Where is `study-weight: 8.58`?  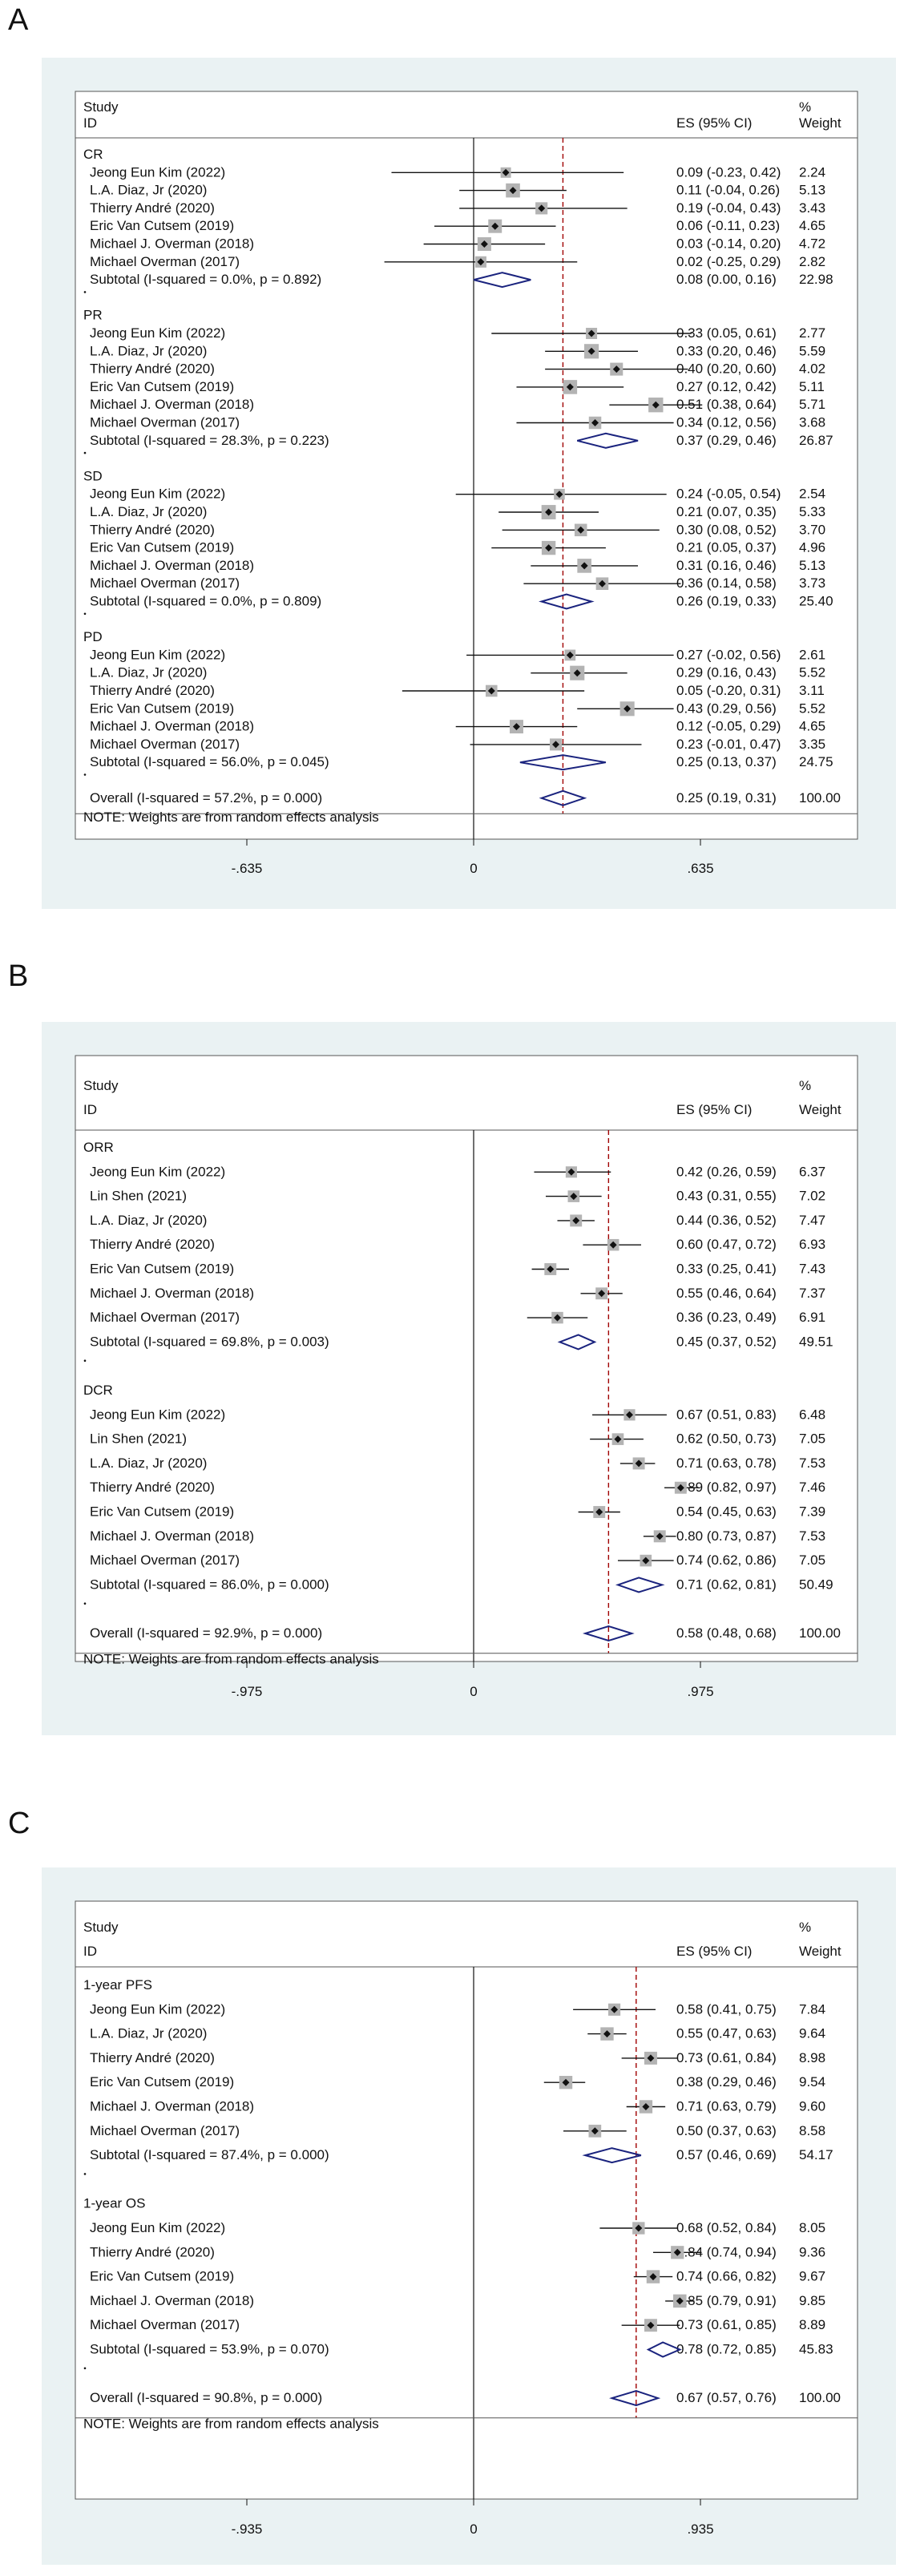
study-weight: 8.58 is located at coordinates (812, 2131).